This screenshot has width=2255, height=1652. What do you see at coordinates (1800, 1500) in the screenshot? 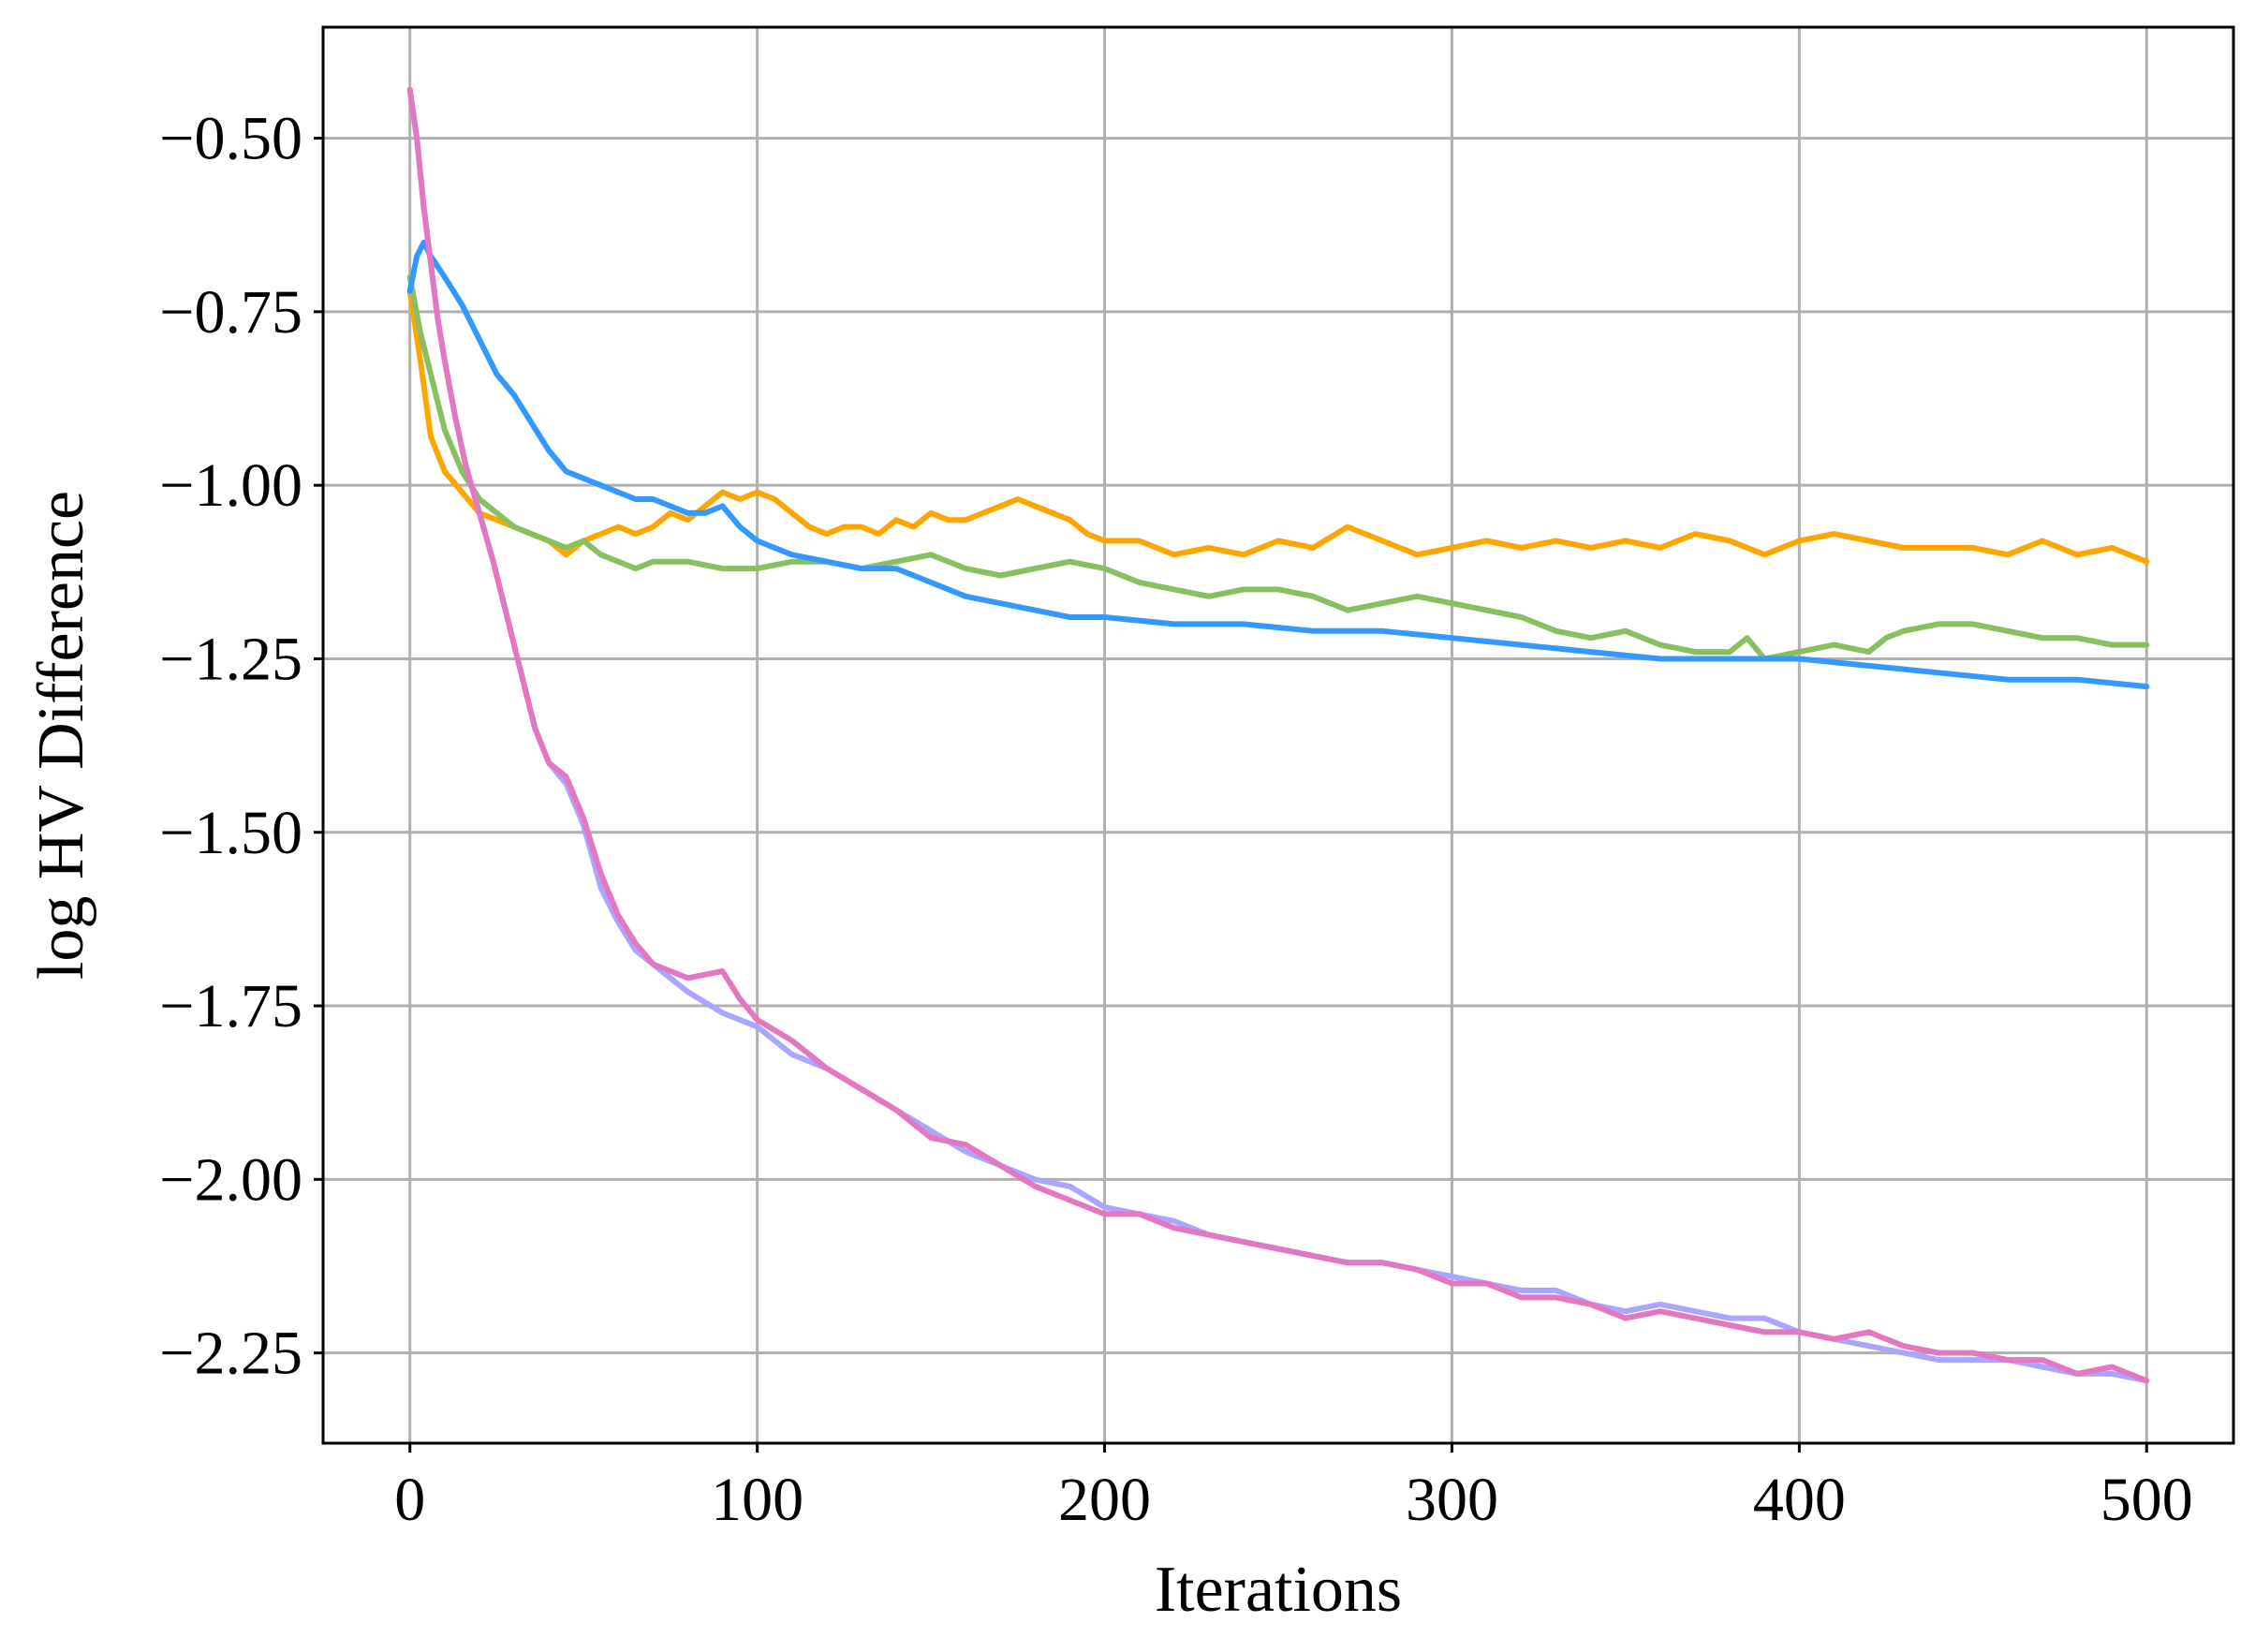
I see `x-tick-label: 400` at bounding box center [1800, 1500].